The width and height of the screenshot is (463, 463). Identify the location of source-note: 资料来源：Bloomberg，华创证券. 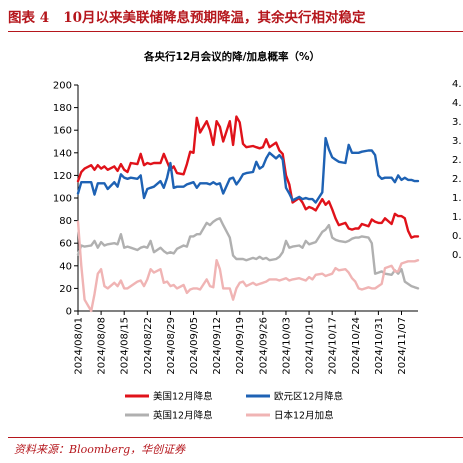
(100, 449).